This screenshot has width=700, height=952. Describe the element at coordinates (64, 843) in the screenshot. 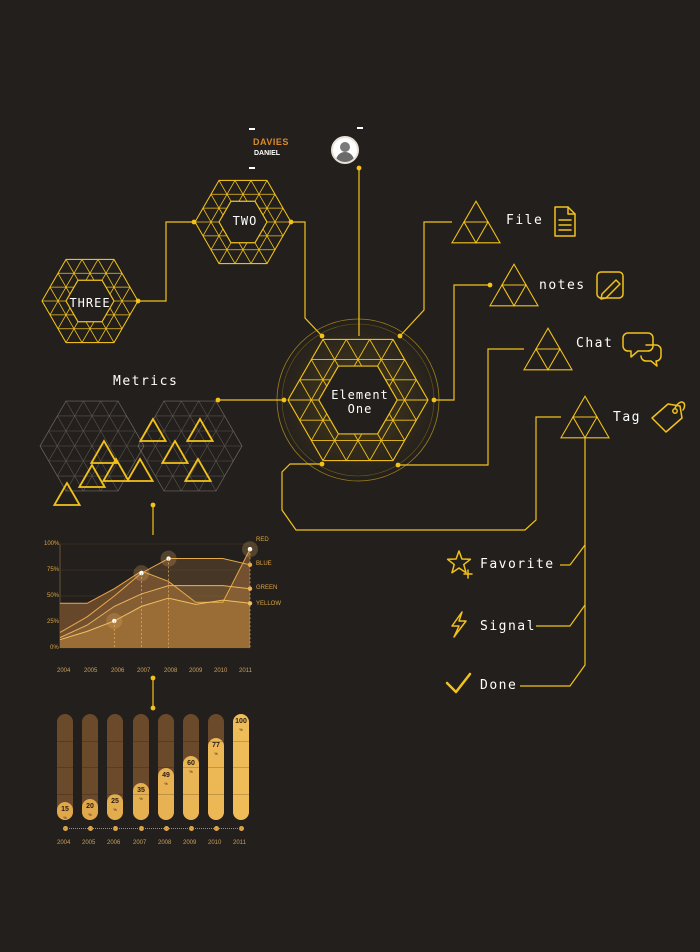

I see `bar-category-label: 2004` at that location.